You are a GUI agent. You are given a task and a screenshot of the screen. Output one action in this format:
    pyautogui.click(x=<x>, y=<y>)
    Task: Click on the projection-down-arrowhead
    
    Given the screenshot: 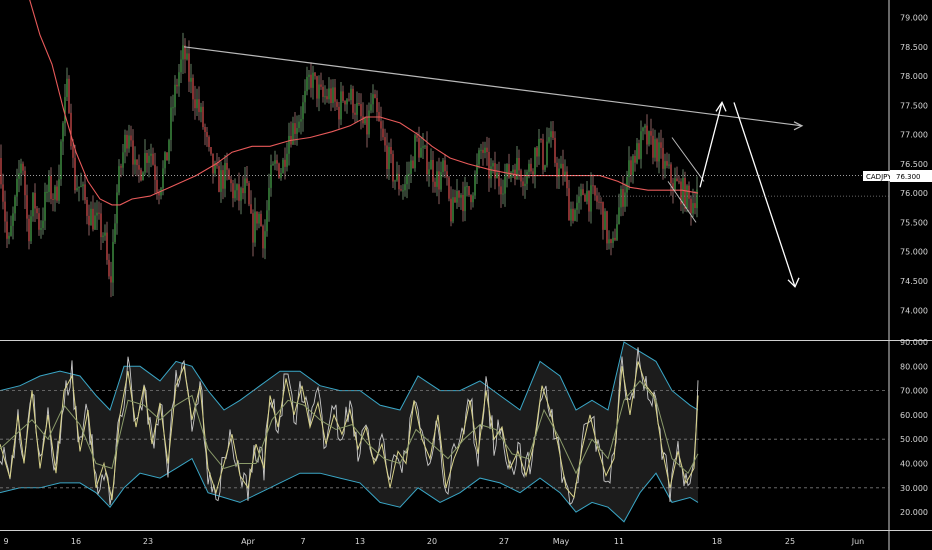 What is the action you would take?
    pyautogui.click(x=793, y=282)
    